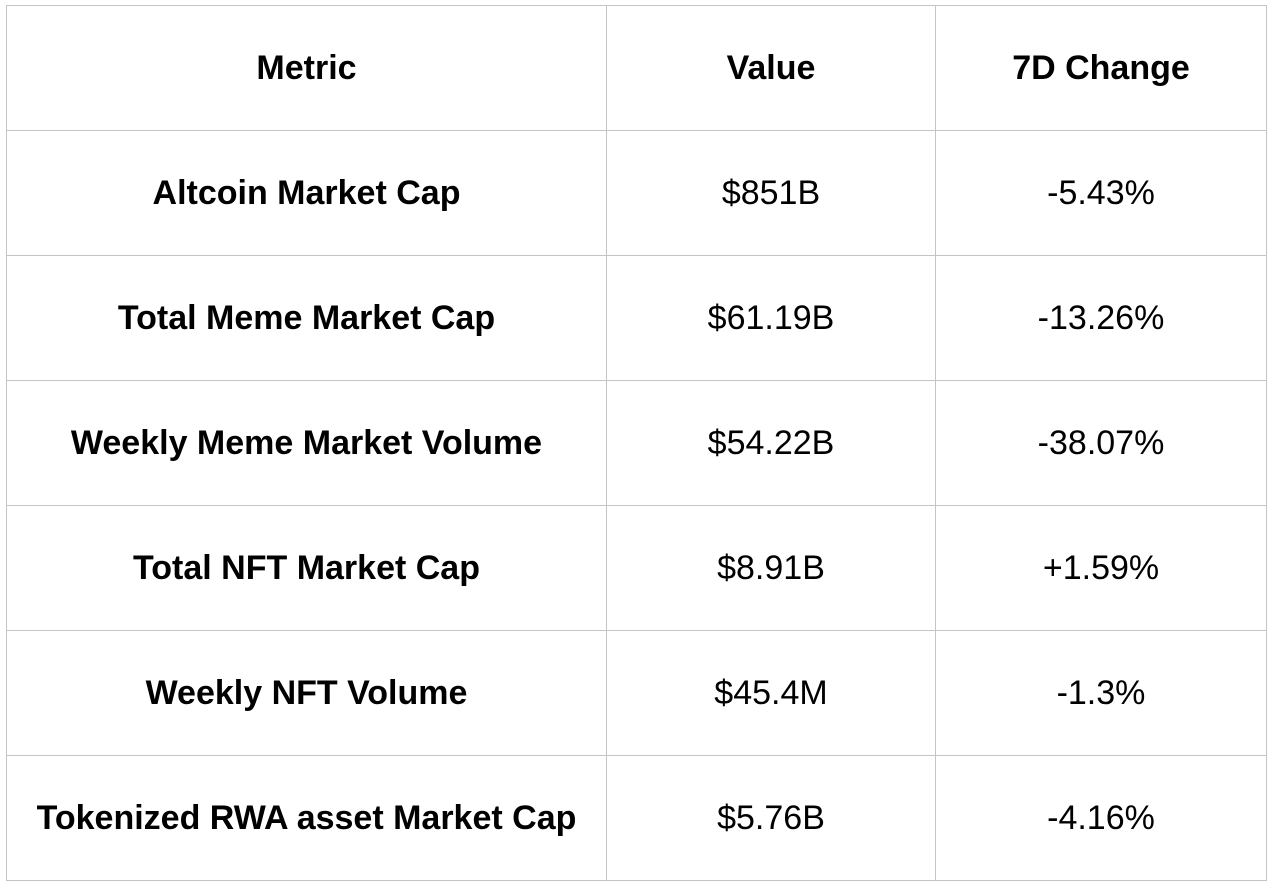 Image resolution: width=1274 pixels, height=886 pixels. Describe the element at coordinates (306, 818) in the screenshot. I see `metric-cell: Tokenized RWA asset Market Cap` at that location.